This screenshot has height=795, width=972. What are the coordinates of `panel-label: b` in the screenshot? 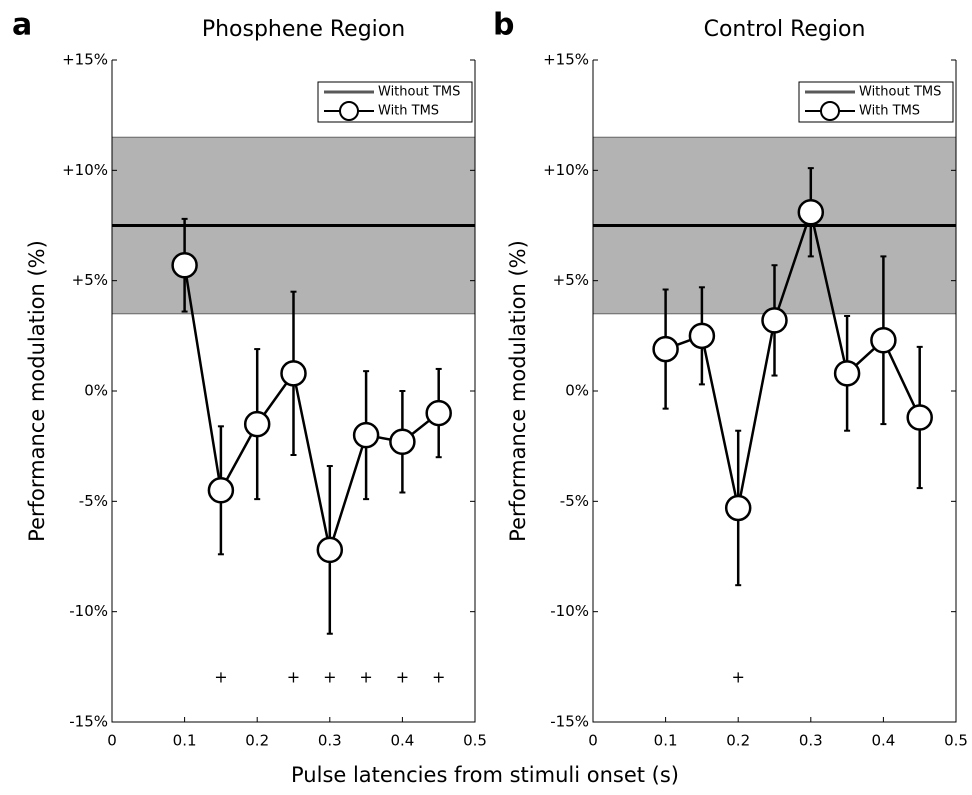 It's located at (503, 25).